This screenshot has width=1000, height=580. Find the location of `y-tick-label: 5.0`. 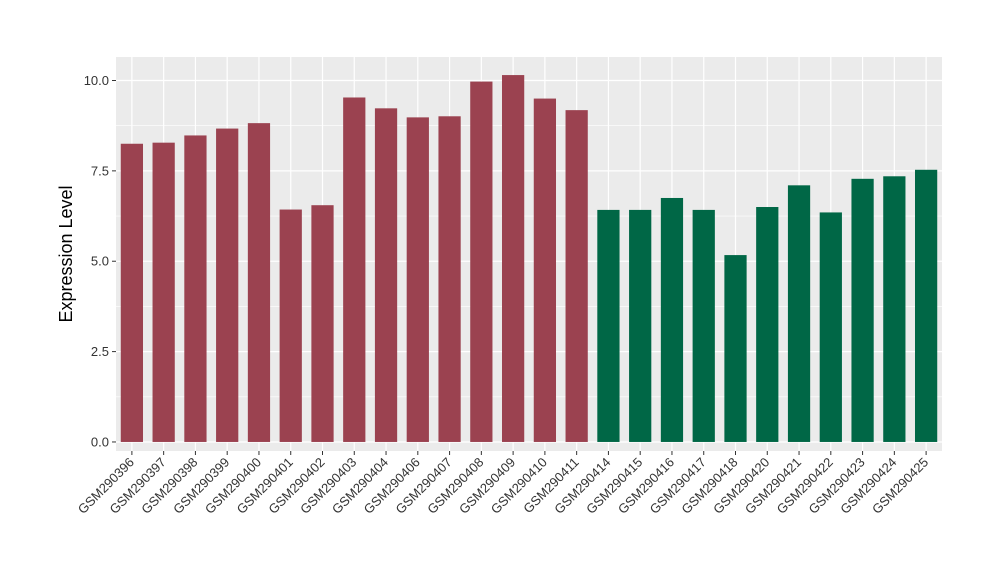

y-tick-label: 5.0 is located at coordinates (100, 261).